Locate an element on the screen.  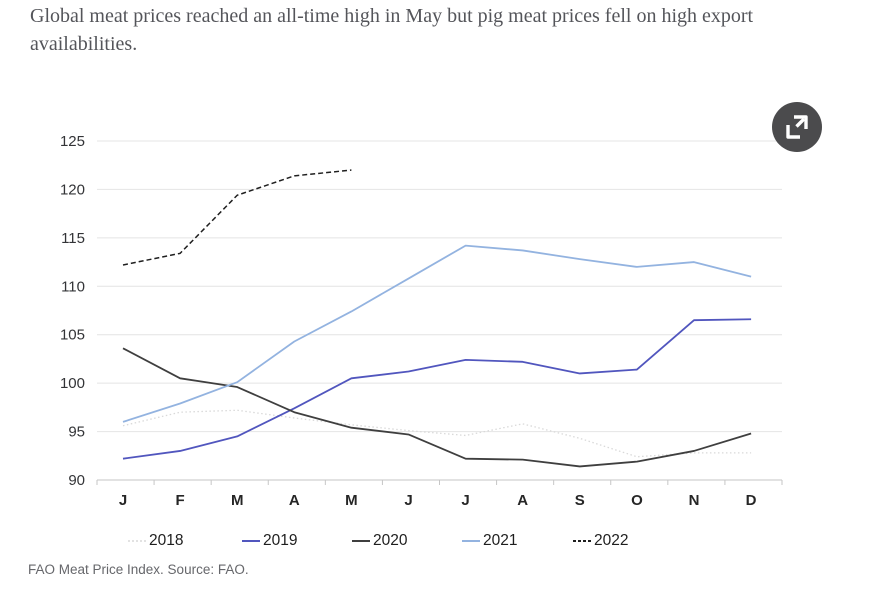
x-axis-label: F is located at coordinates (180, 500).